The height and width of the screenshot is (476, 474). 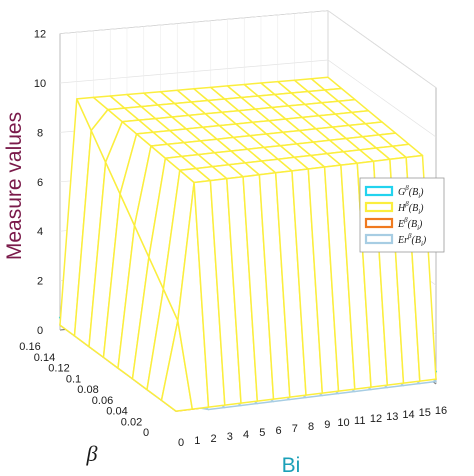 What do you see at coordinates (102, 401) in the screenshot?
I see `y-tick-label: 0.06` at bounding box center [102, 401].